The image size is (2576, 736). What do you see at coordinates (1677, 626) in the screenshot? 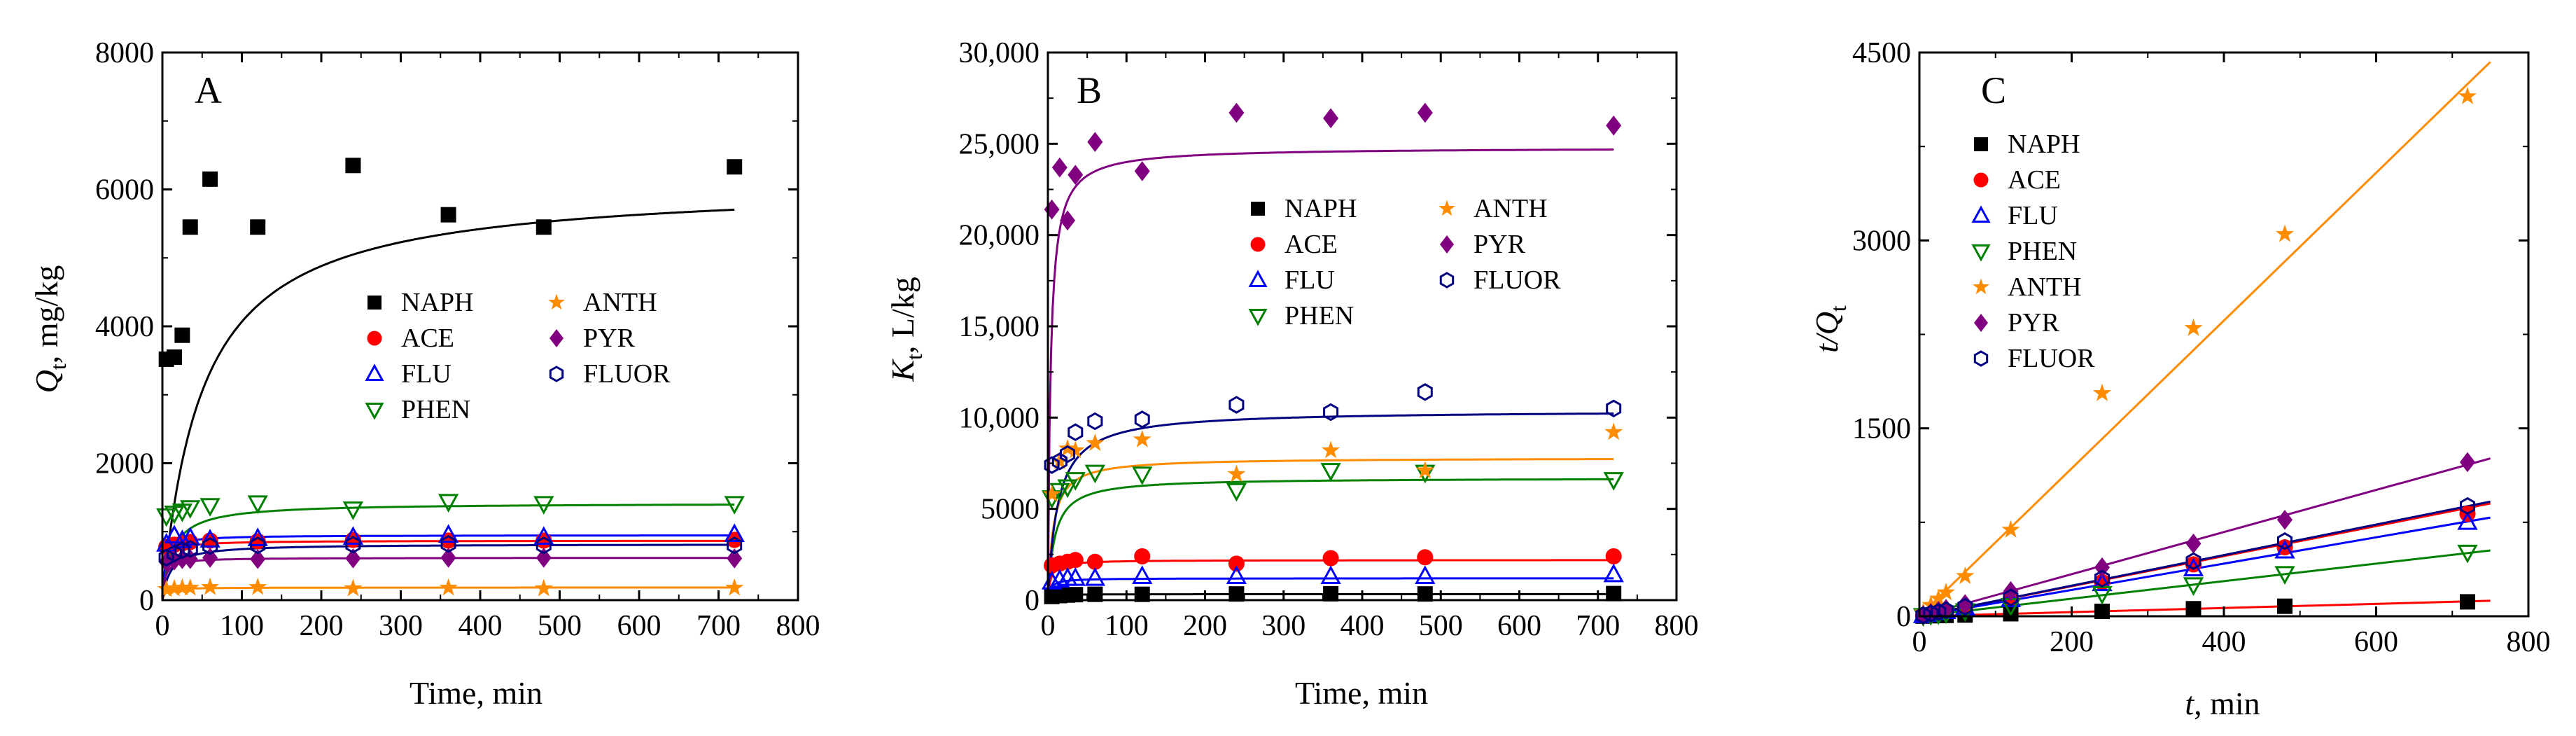
I see `x-tick-label: 800` at bounding box center [1677, 626].